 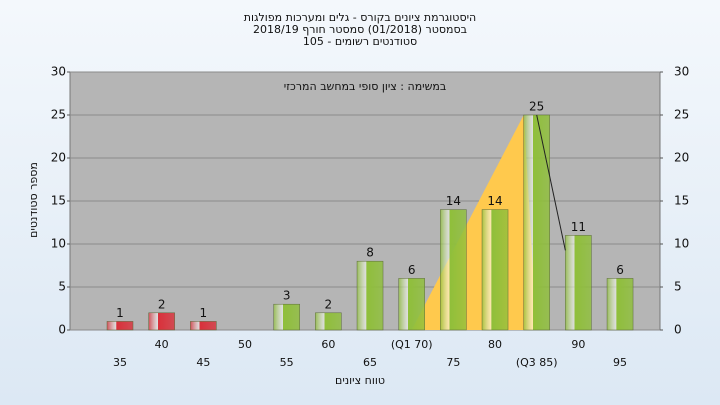 I want to click on y2-tick-label: 5, so click(x=678, y=287).